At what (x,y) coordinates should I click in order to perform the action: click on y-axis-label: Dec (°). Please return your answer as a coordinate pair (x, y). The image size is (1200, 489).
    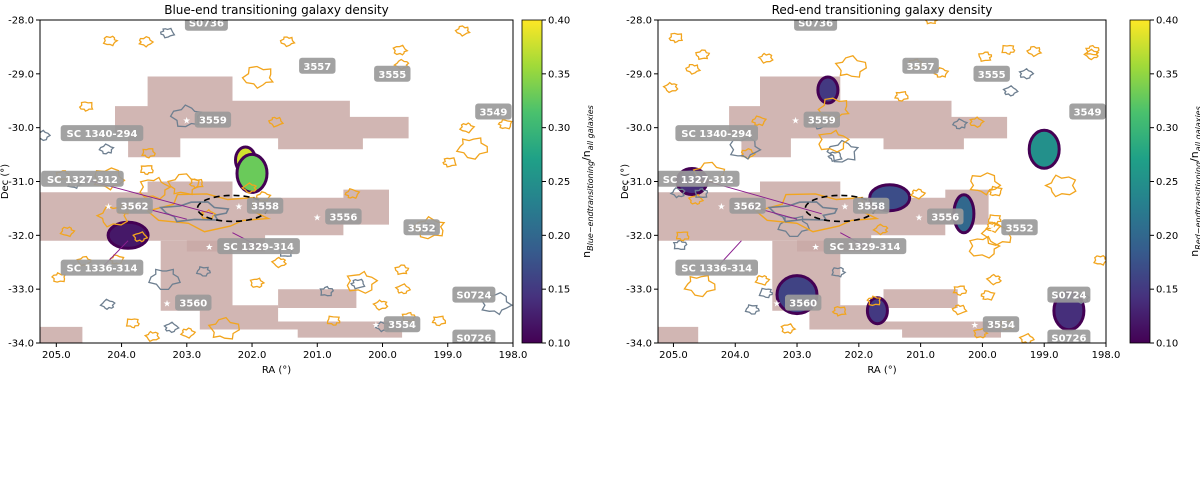
    Looking at the image, I should click on (5, 181).